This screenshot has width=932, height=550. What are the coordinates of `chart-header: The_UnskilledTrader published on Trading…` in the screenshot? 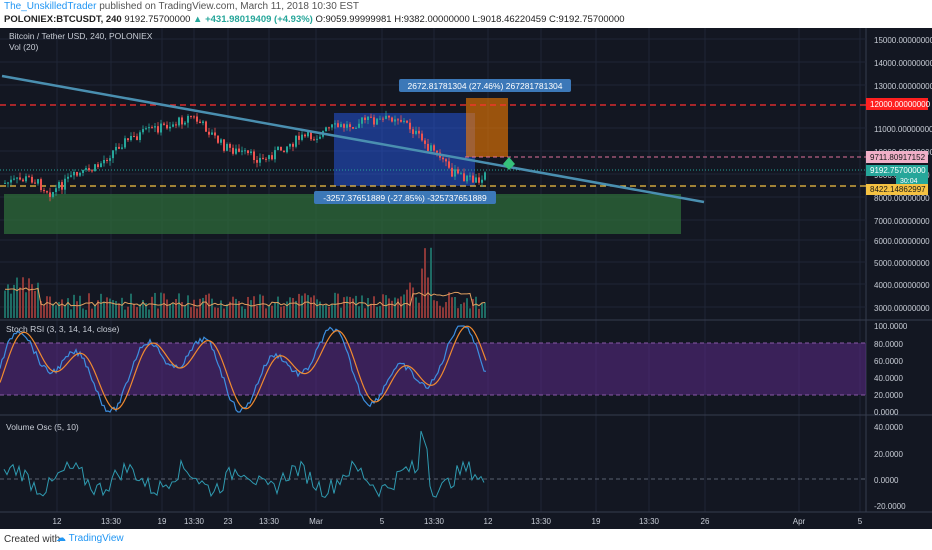 It's located at (466, 14).